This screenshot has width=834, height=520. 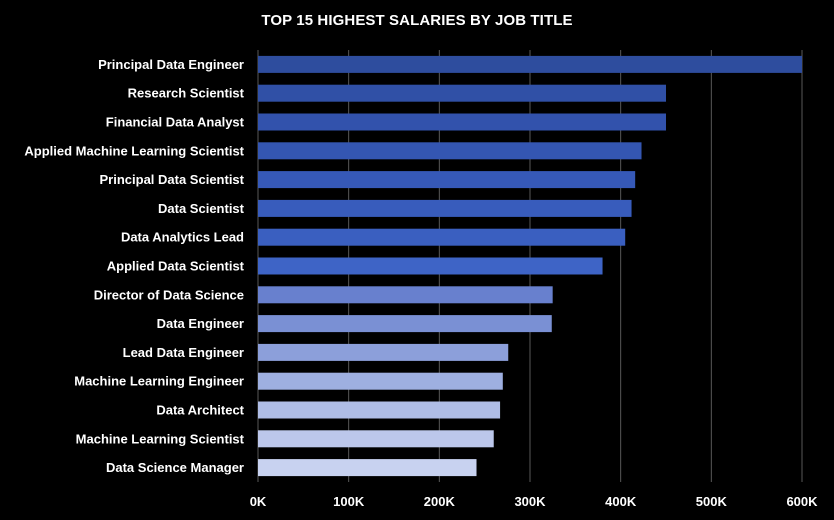 I want to click on category-label: Data Engineer, so click(x=200, y=323).